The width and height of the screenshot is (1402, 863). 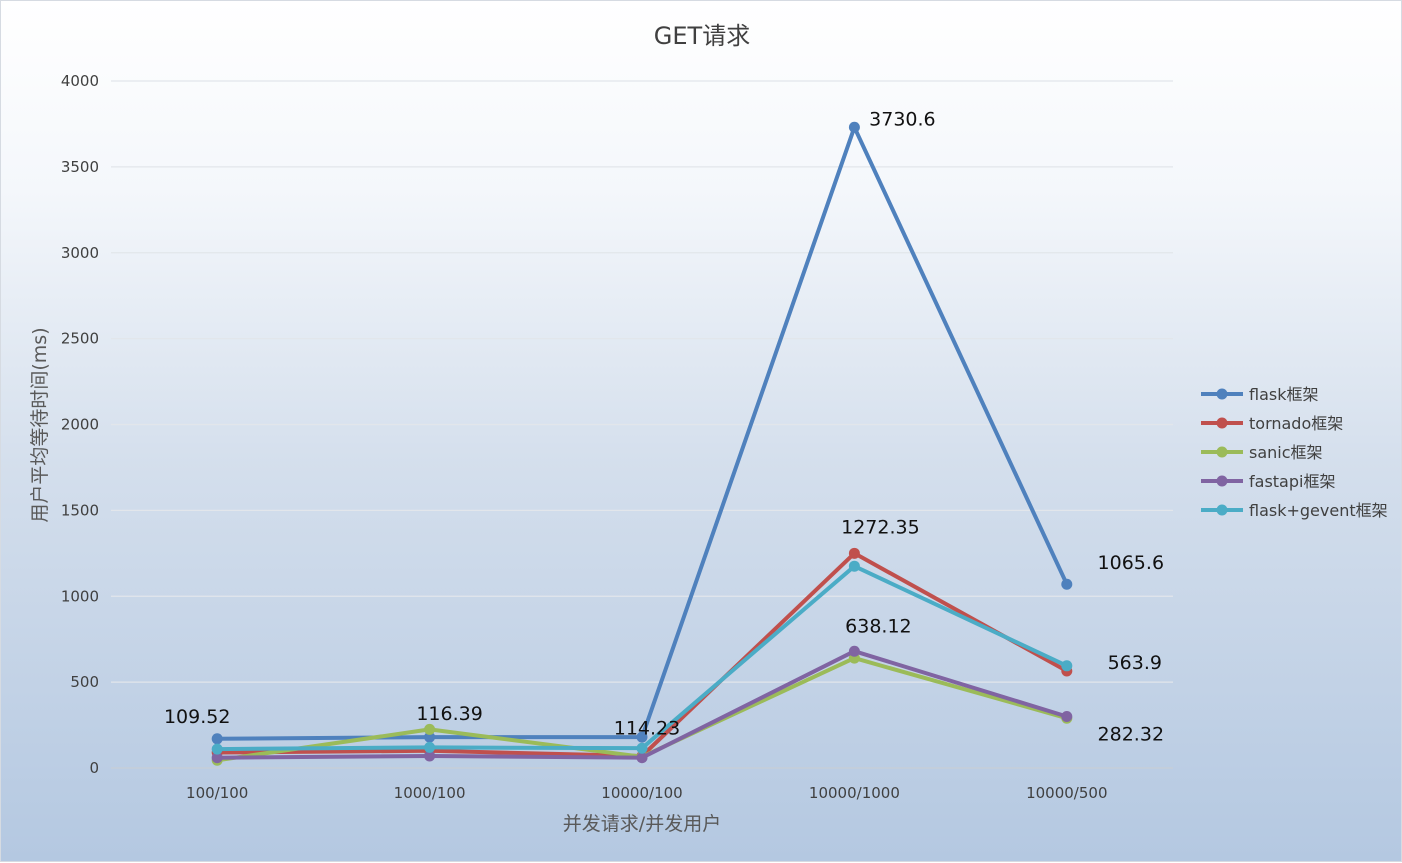 I want to click on data-label: 114.23, so click(x=647, y=728).